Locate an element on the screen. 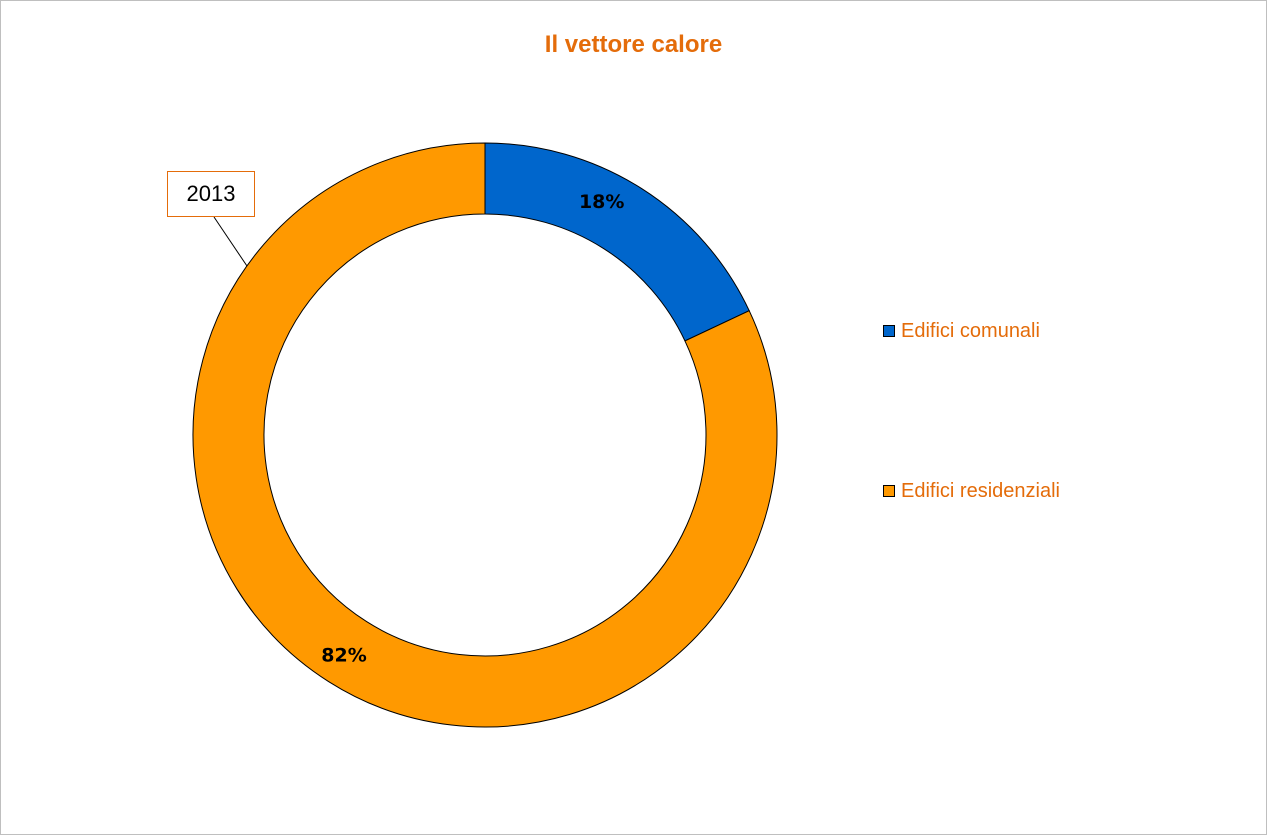  legend-item-edifici-residenziali: Edifici residenziali is located at coordinates (971, 491).